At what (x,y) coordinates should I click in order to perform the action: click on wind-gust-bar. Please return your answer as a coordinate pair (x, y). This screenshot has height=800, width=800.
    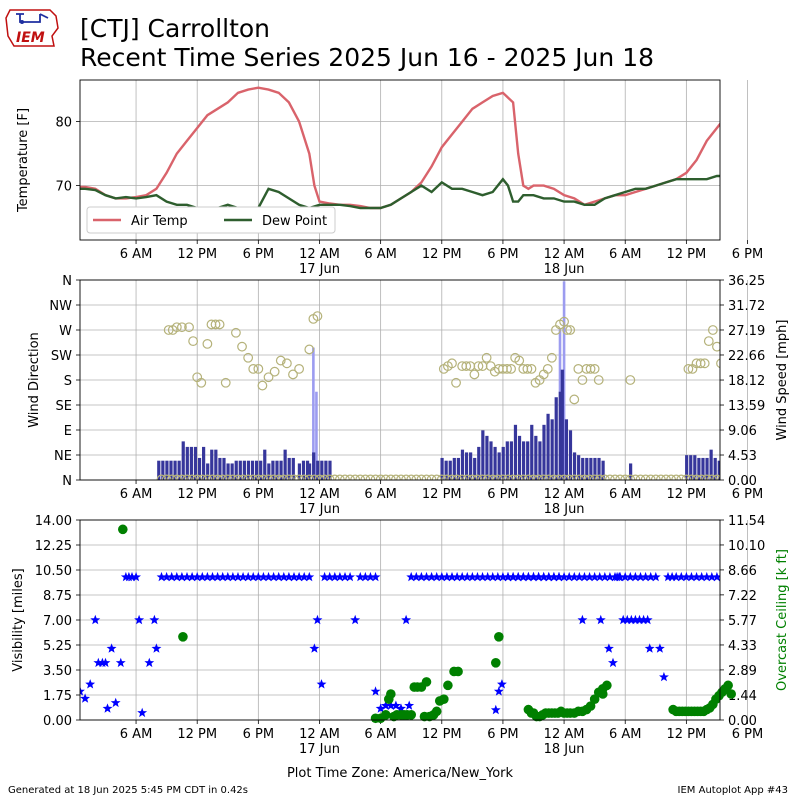
    Looking at the image, I should click on (564, 380).